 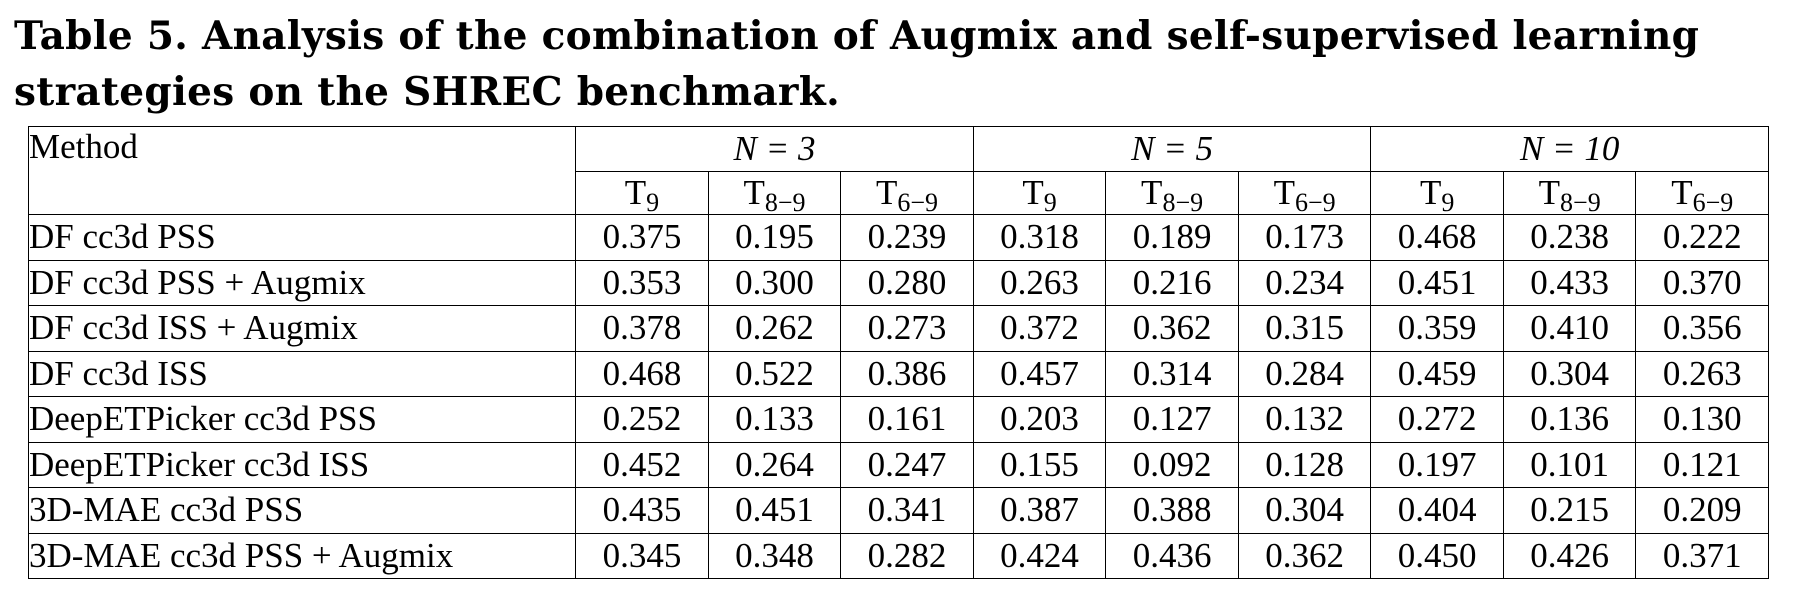 What do you see at coordinates (427, 92) in the screenshot?
I see `caption-line-2: strategies on the SHREC benchmark.` at bounding box center [427, 92].